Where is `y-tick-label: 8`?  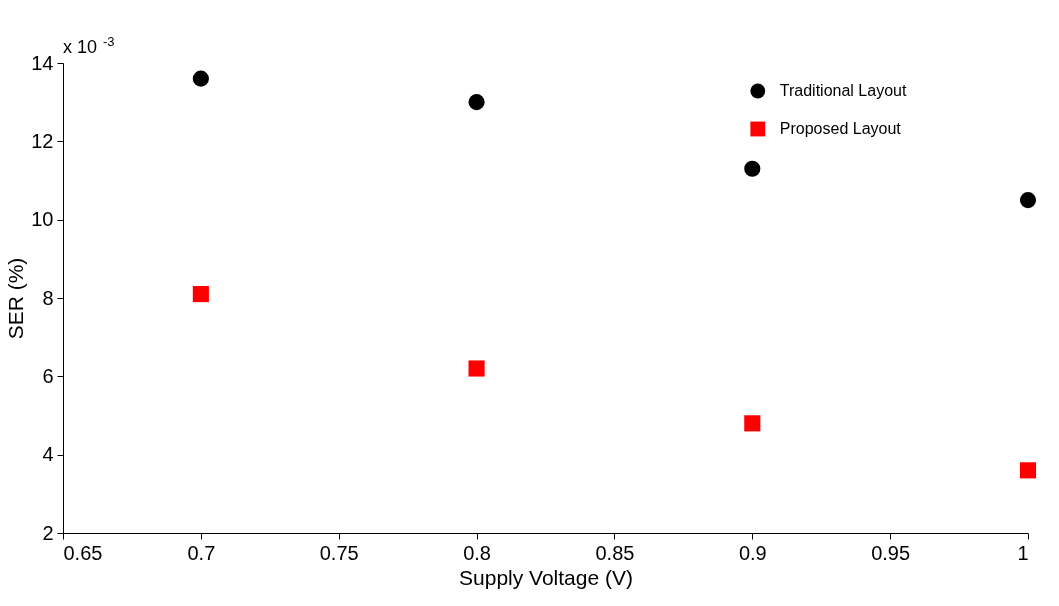 y-tick-label: 8 is located at coordinates (48, 297).